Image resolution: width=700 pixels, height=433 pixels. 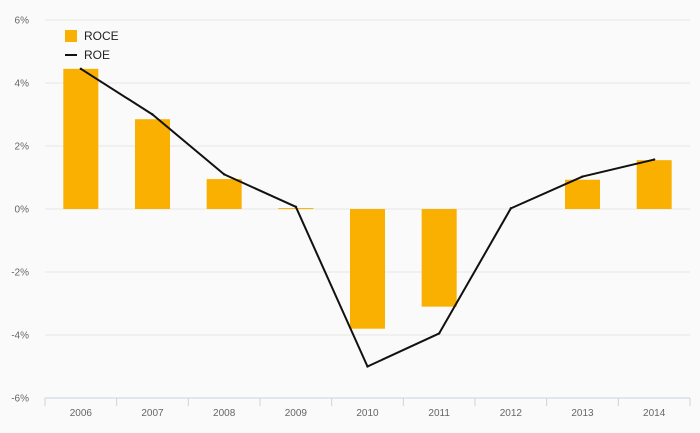 I want to click on y-tick-label: 6%, so click(x=22, y=21).